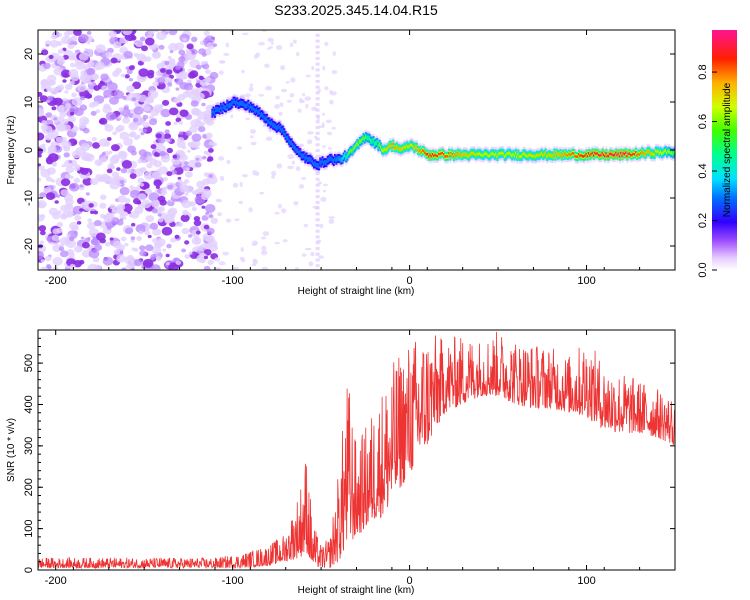 The height and width of the screenshot is (600, 750). What do you see at coordinates (29, 54) in the screenshot?
I see `y-tick-label: 20` at bounding box center [29, 54].